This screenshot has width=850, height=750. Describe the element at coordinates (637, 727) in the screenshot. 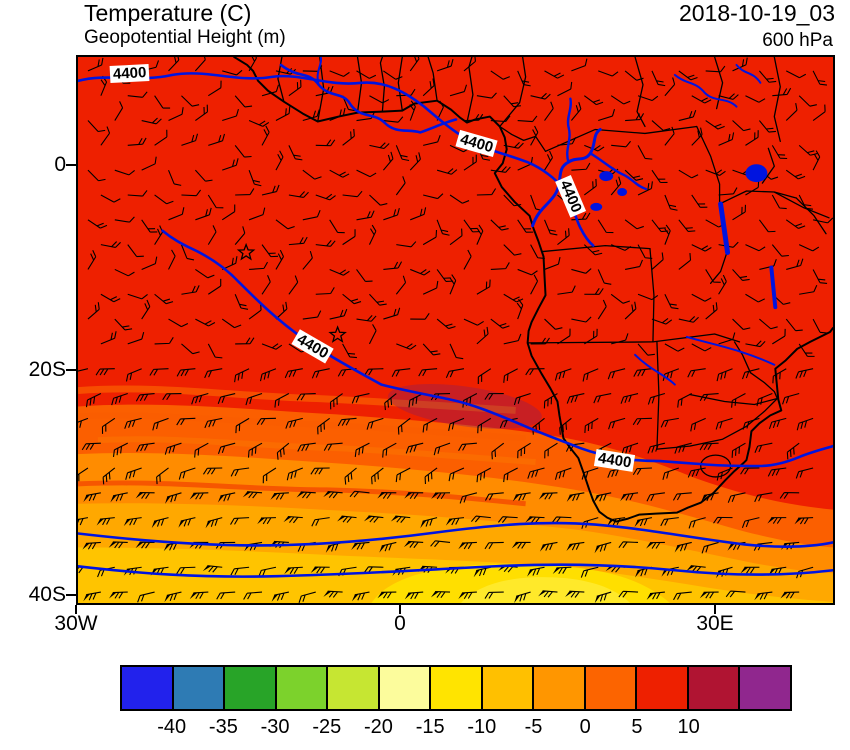

I see `colorbar-tick-label: 5` at that location.